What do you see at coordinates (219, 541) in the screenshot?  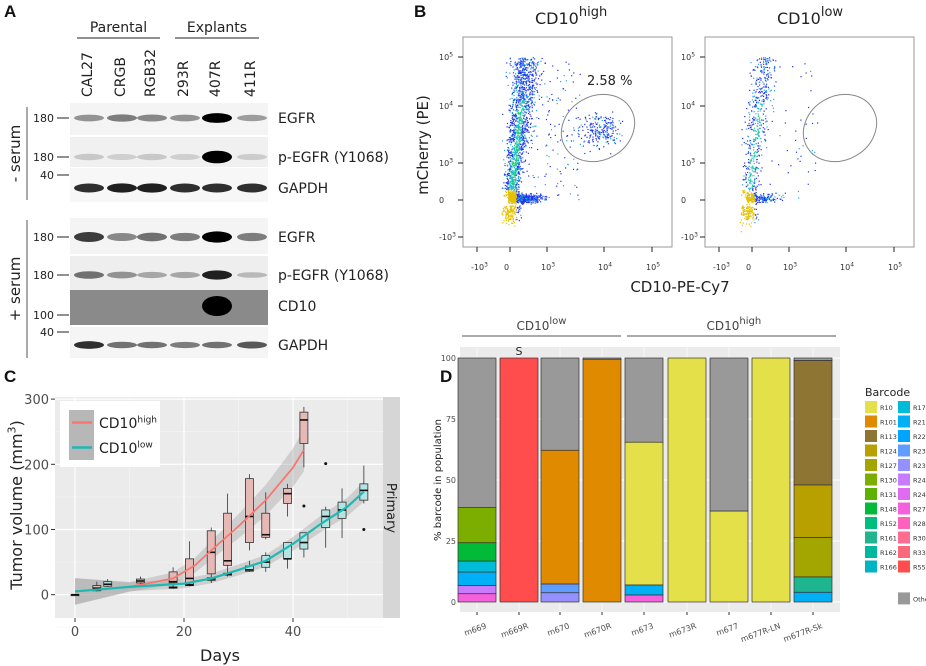 I see `trend-line` at bounding box center [219, 541].